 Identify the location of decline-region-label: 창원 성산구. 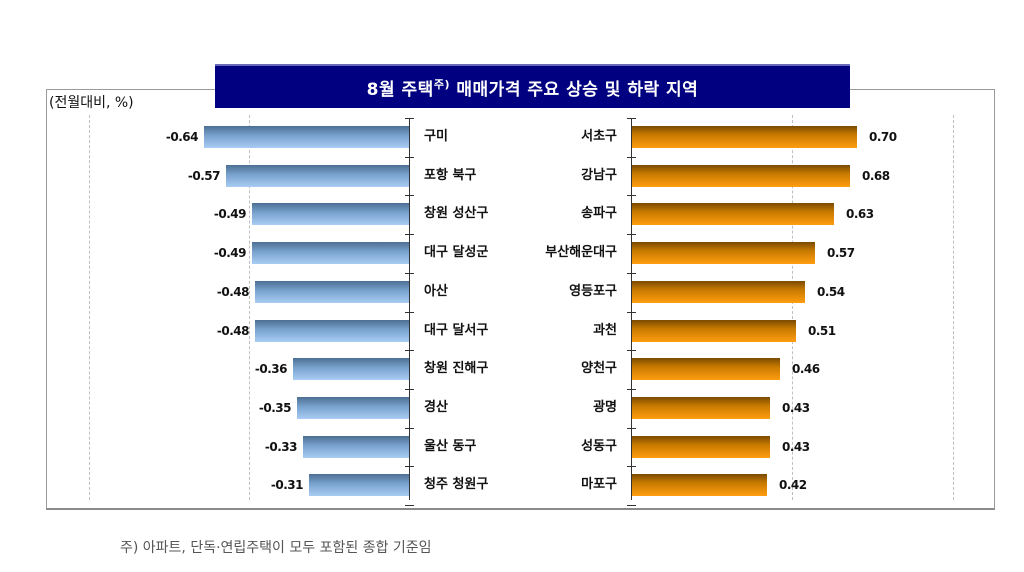
(456, 213).